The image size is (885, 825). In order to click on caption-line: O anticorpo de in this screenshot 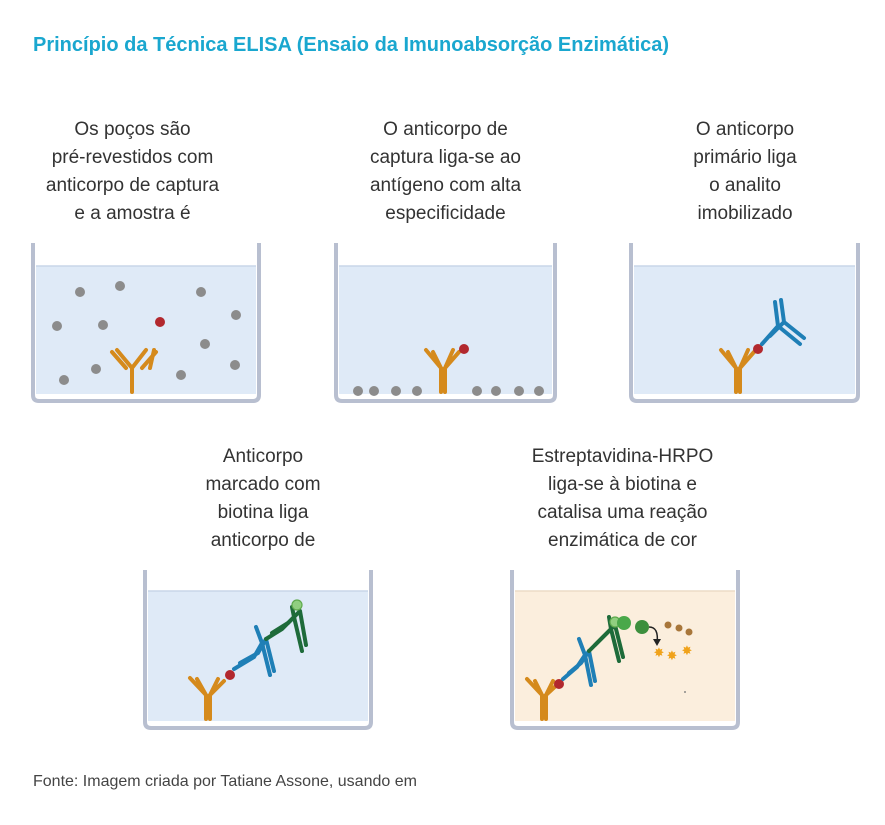, I will do `click(445, 129)`.